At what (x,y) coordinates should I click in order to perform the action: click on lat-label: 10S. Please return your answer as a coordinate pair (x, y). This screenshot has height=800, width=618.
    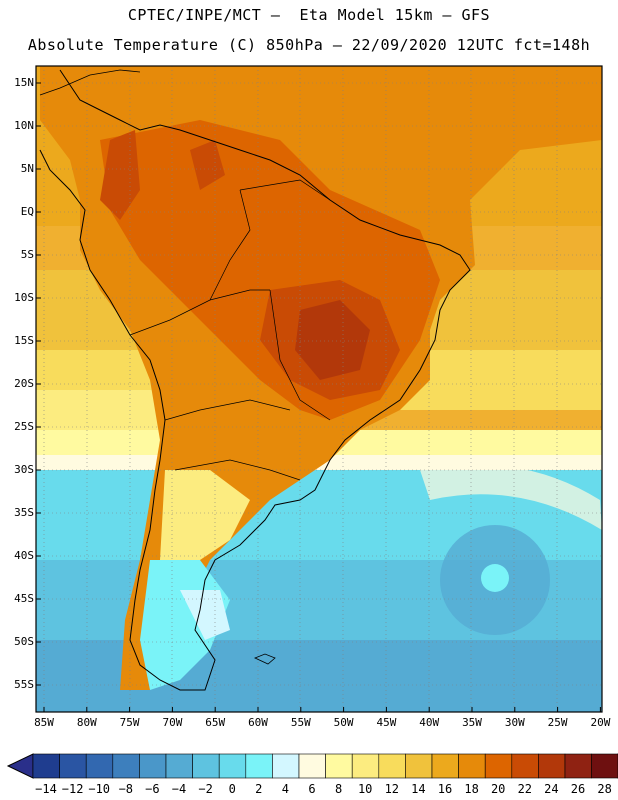
    Looking at the image, I should click on (24, 297).